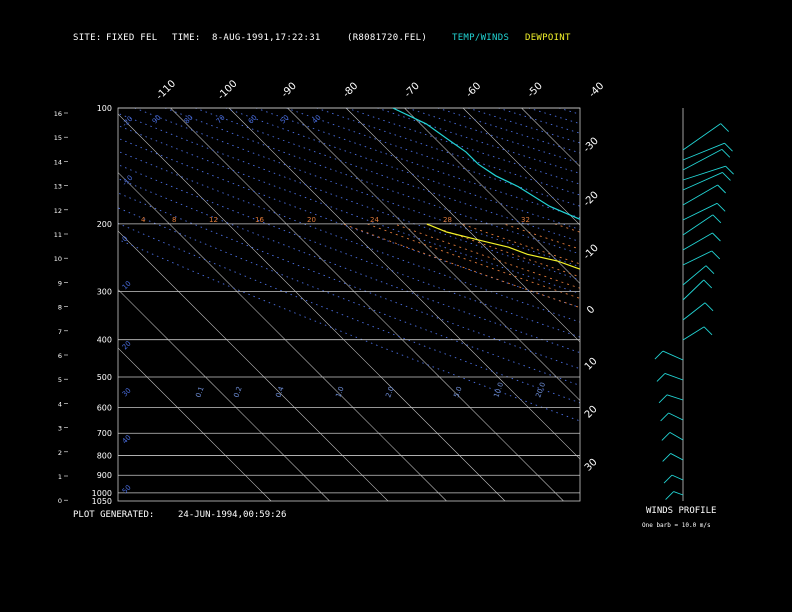 The width and height of the screenshot is (792, 612). What do you see at coordinates (58, 211) in the screenshot?
I see `height-tick-label: 12` at bounding box center [58, 211].